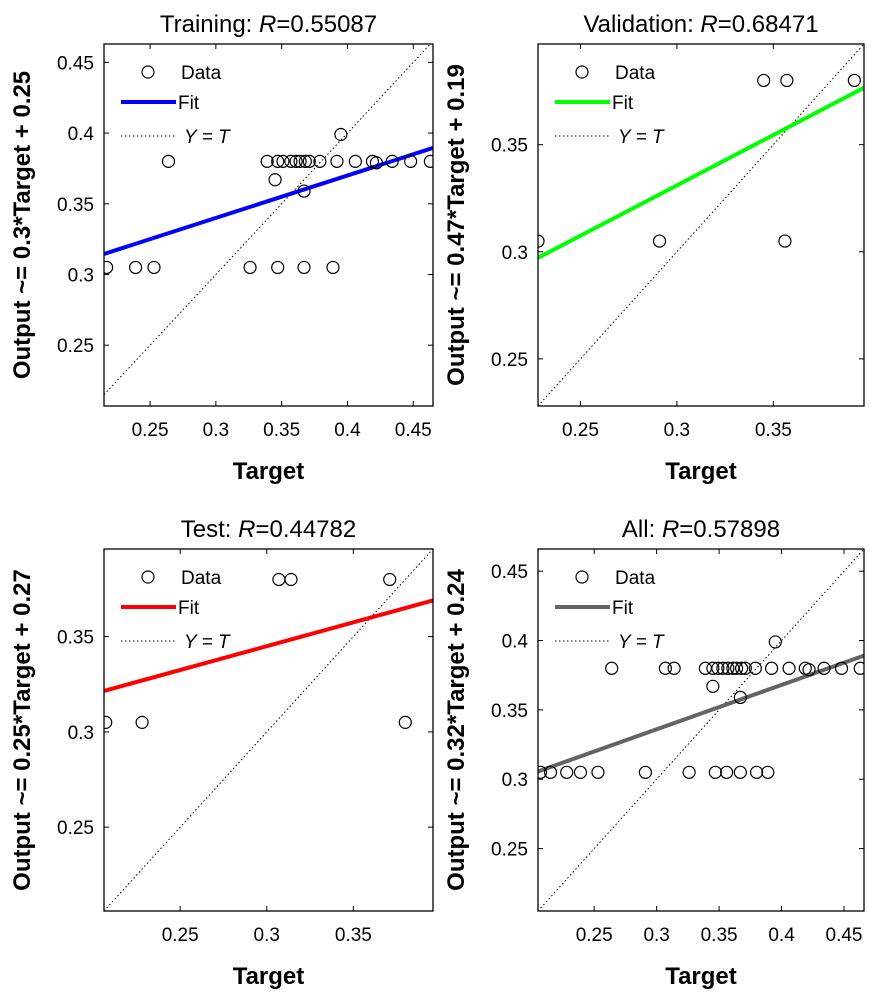 This screenshot has height=1004, width=886. I want to click on chart-title-prefix: Validation:, so click(641, 24).